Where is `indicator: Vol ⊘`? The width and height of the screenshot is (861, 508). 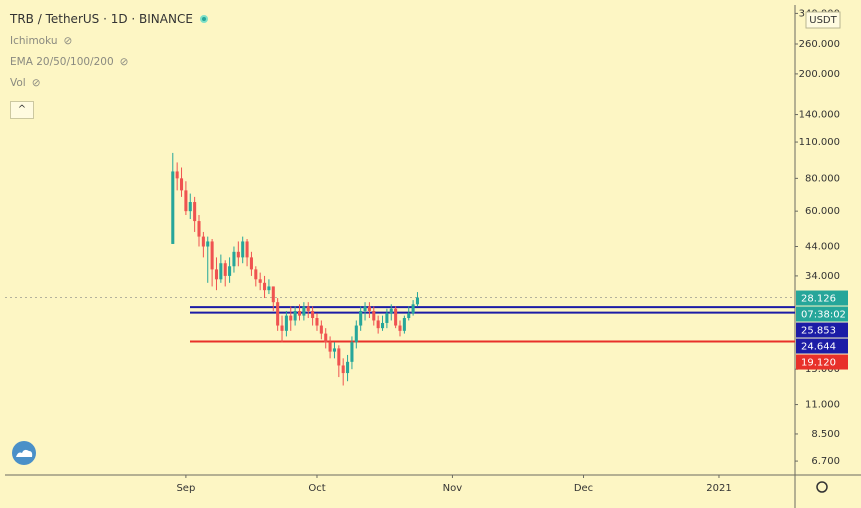
indicator: Vol ⊘ is located at coordinates (25, 83).